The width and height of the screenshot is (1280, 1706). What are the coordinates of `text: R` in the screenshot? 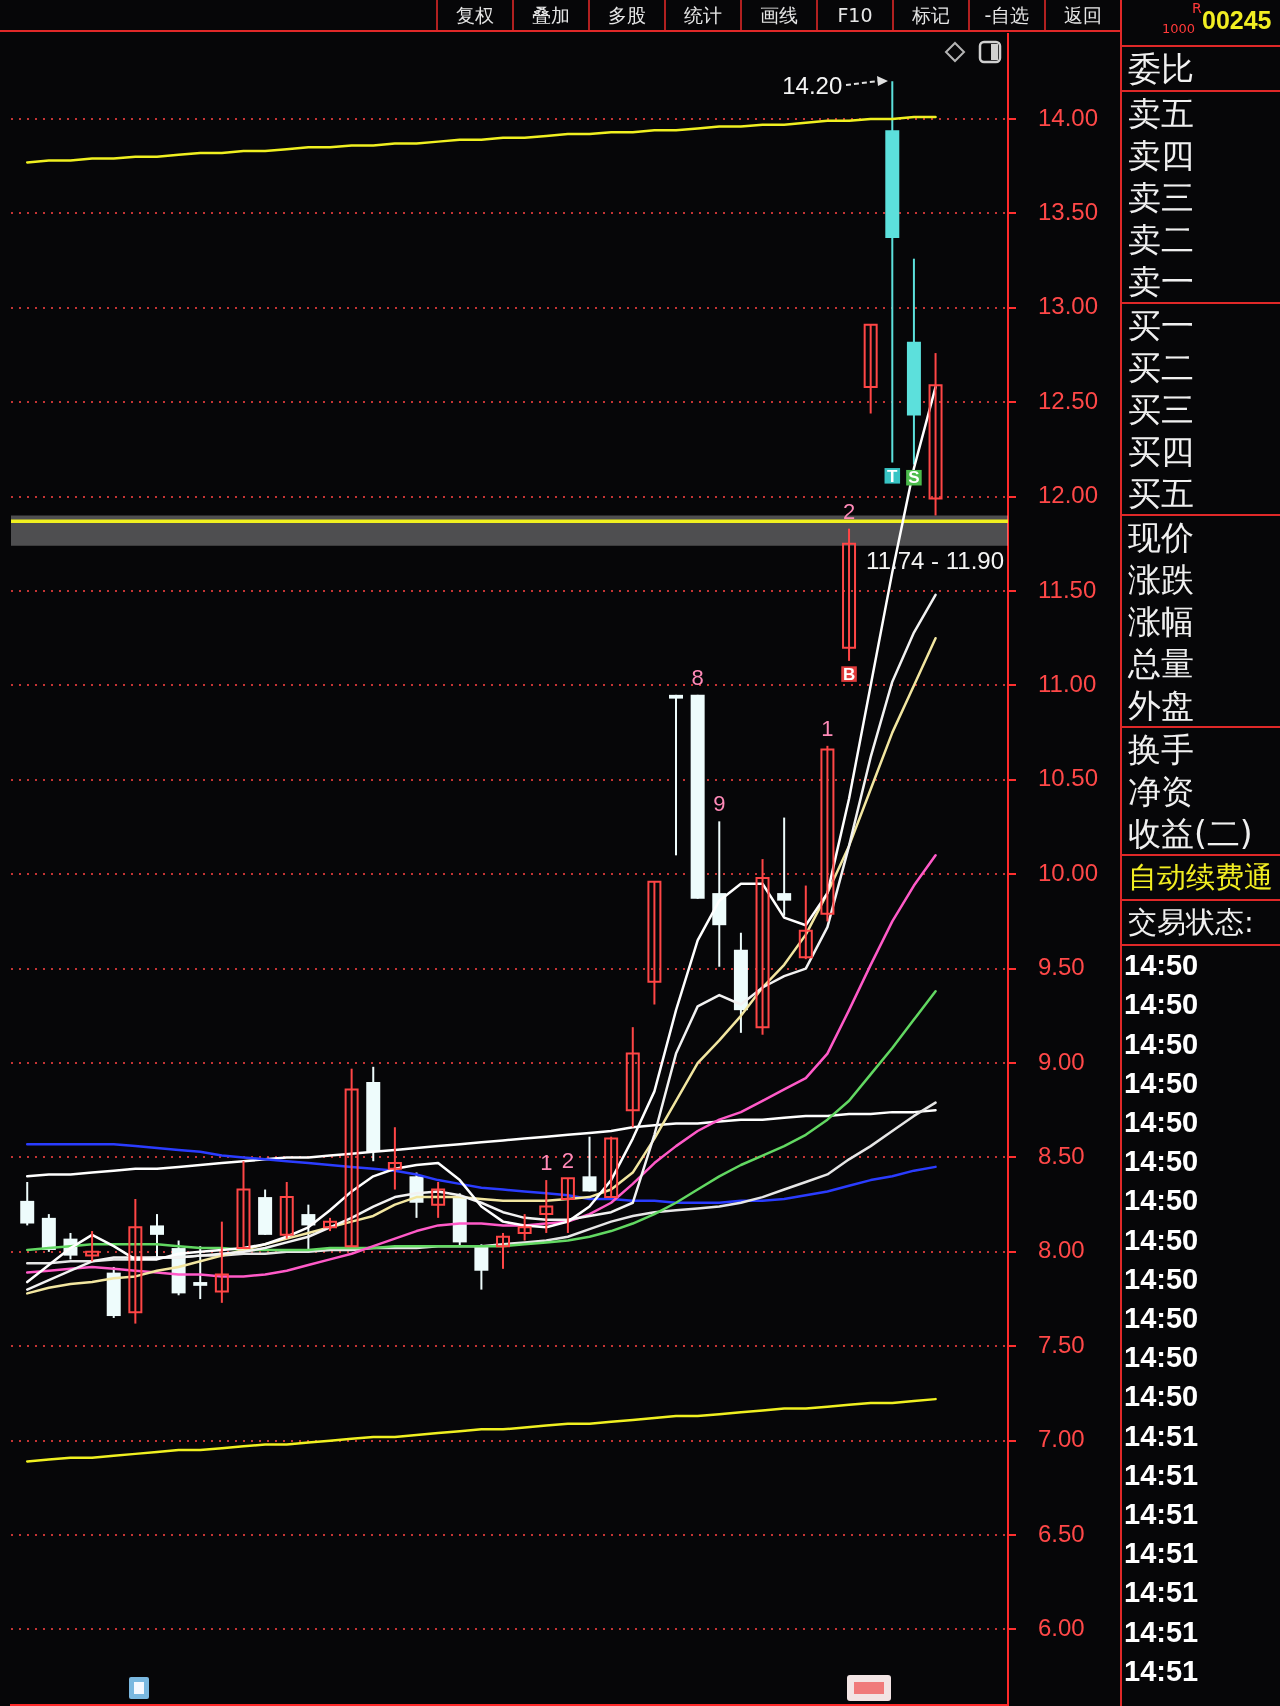 It's located at (1197, 8).